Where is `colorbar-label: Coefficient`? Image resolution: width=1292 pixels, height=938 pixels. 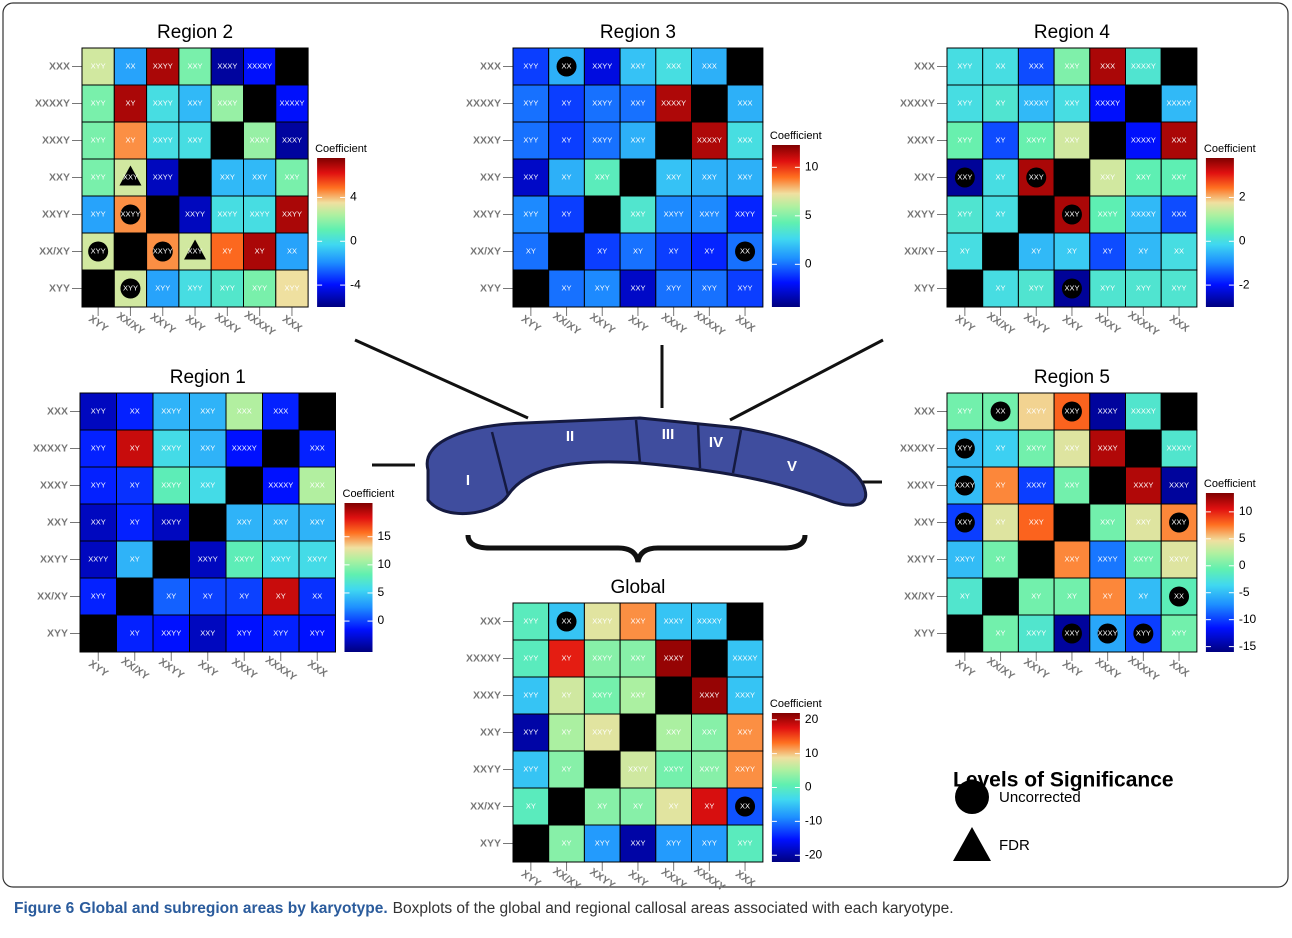
colorbar-label: Coefficient is located at coordinates (796, 704).